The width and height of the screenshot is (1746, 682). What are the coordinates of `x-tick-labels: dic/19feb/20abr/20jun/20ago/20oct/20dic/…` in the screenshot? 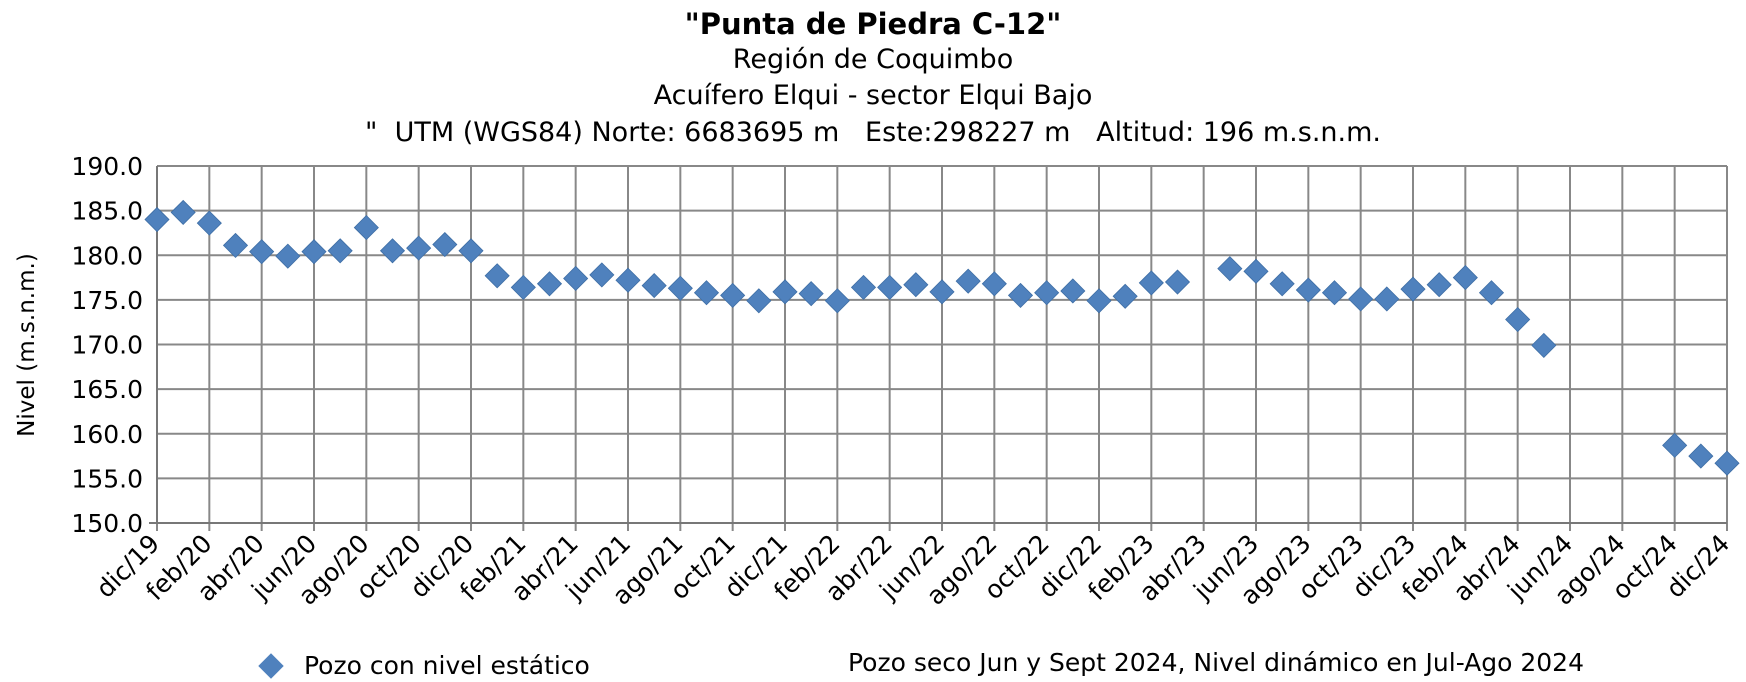 It's located at (912, 570).